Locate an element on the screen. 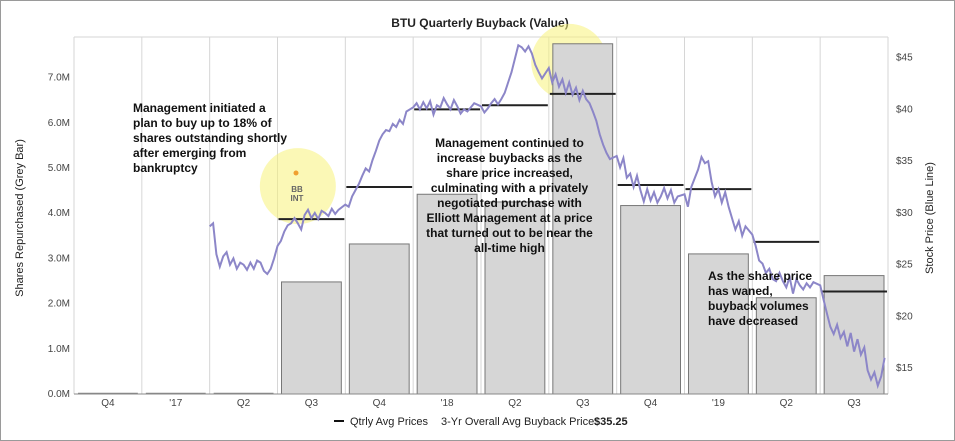 The width and height of the screenshot is (955, 441). chart-title: BTU Quarterly Buyback (Value) is located at coordinates (479, 23).